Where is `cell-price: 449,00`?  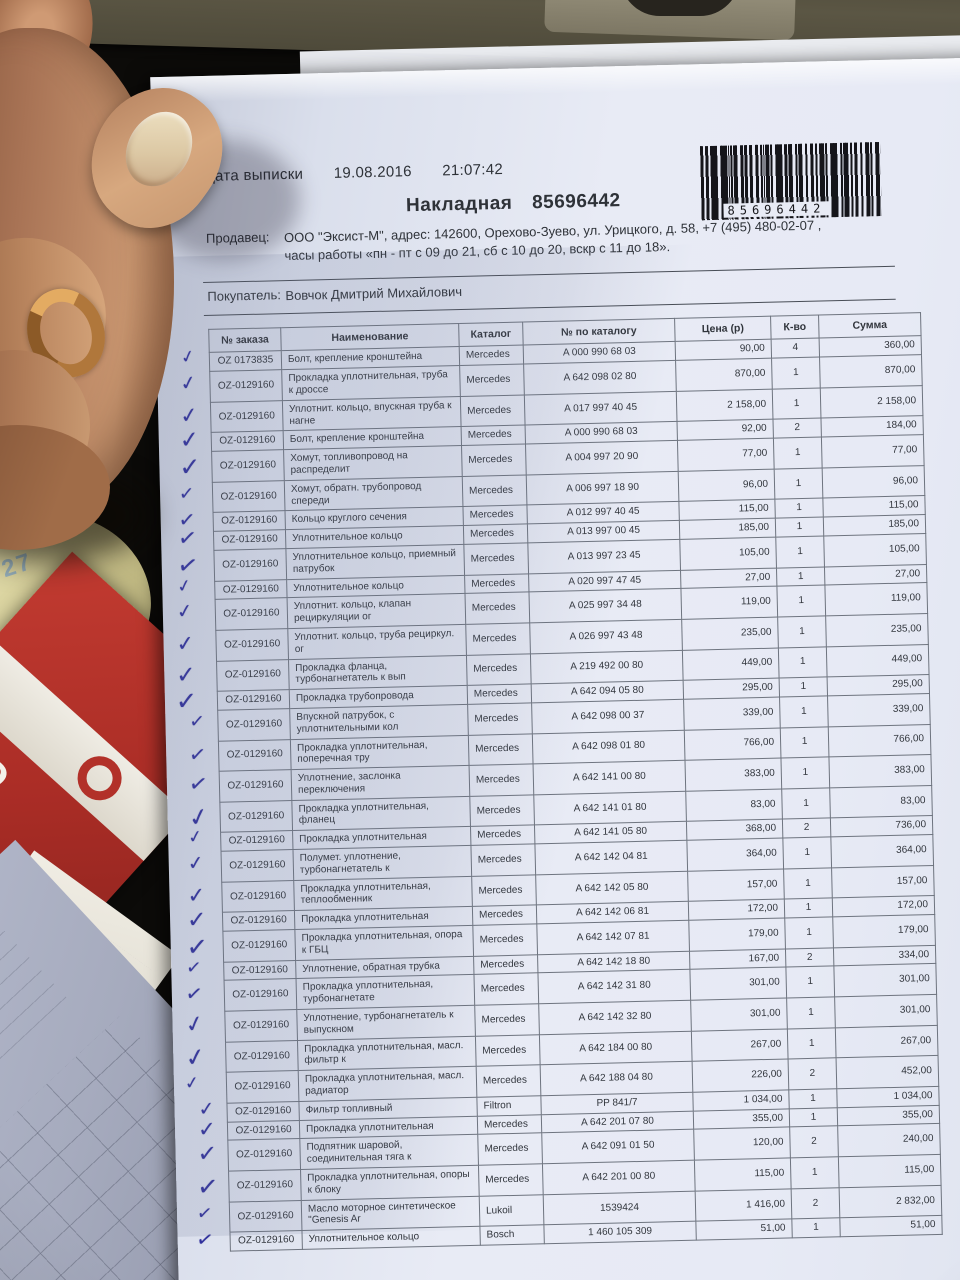 cell-price: 449,00 is located at coordinates (731, 664).